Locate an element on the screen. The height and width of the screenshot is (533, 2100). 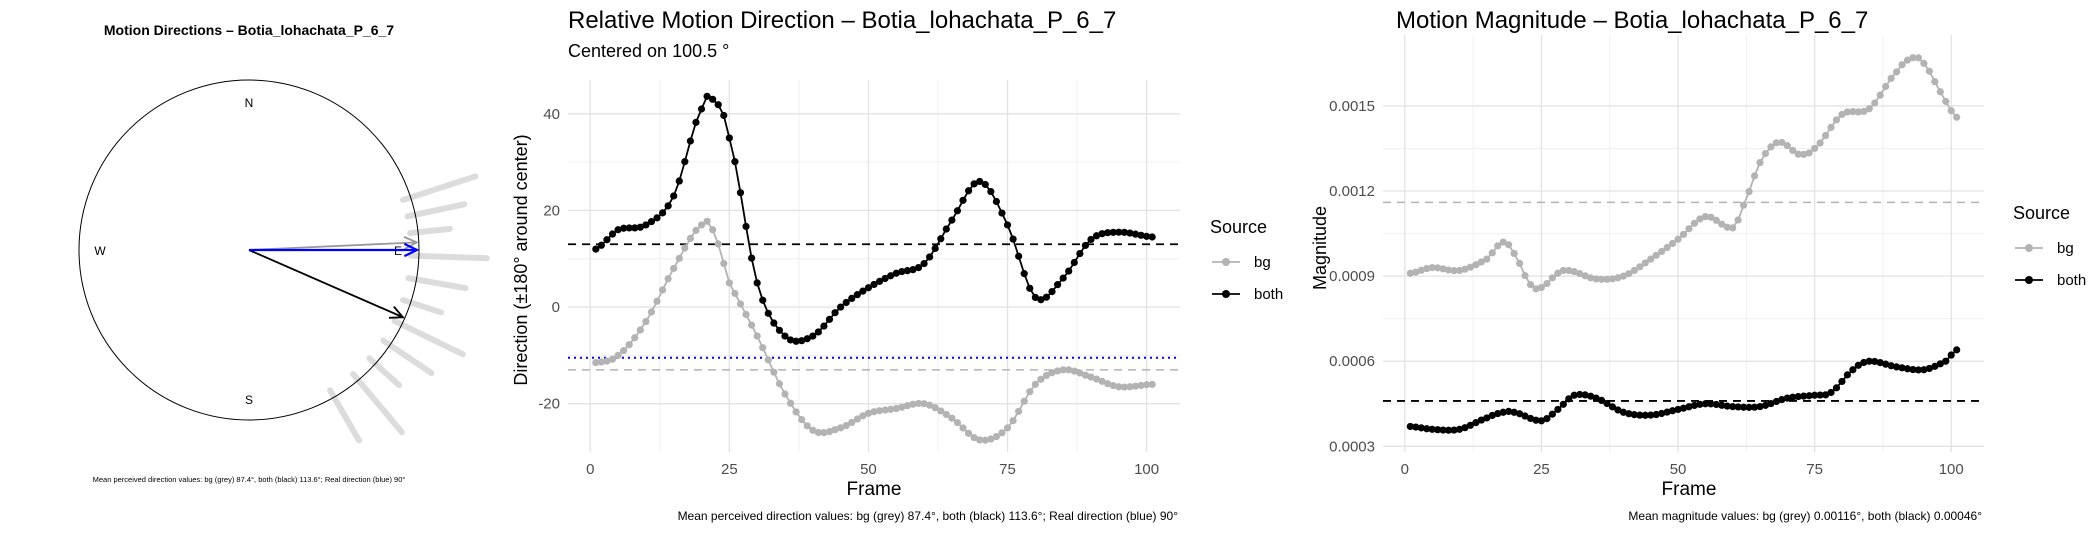
legend-label-both: both is located at coordinates (1268, 294).